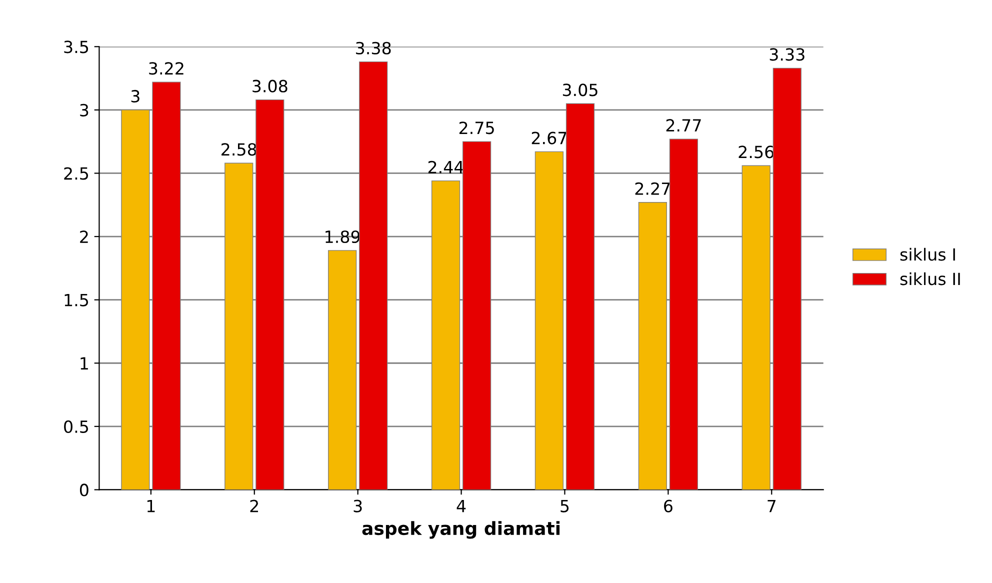  What do you see at coordinates (683, 125) in the screenshot?
I see `data-label: 2.77` at bounding box center [683, 125].